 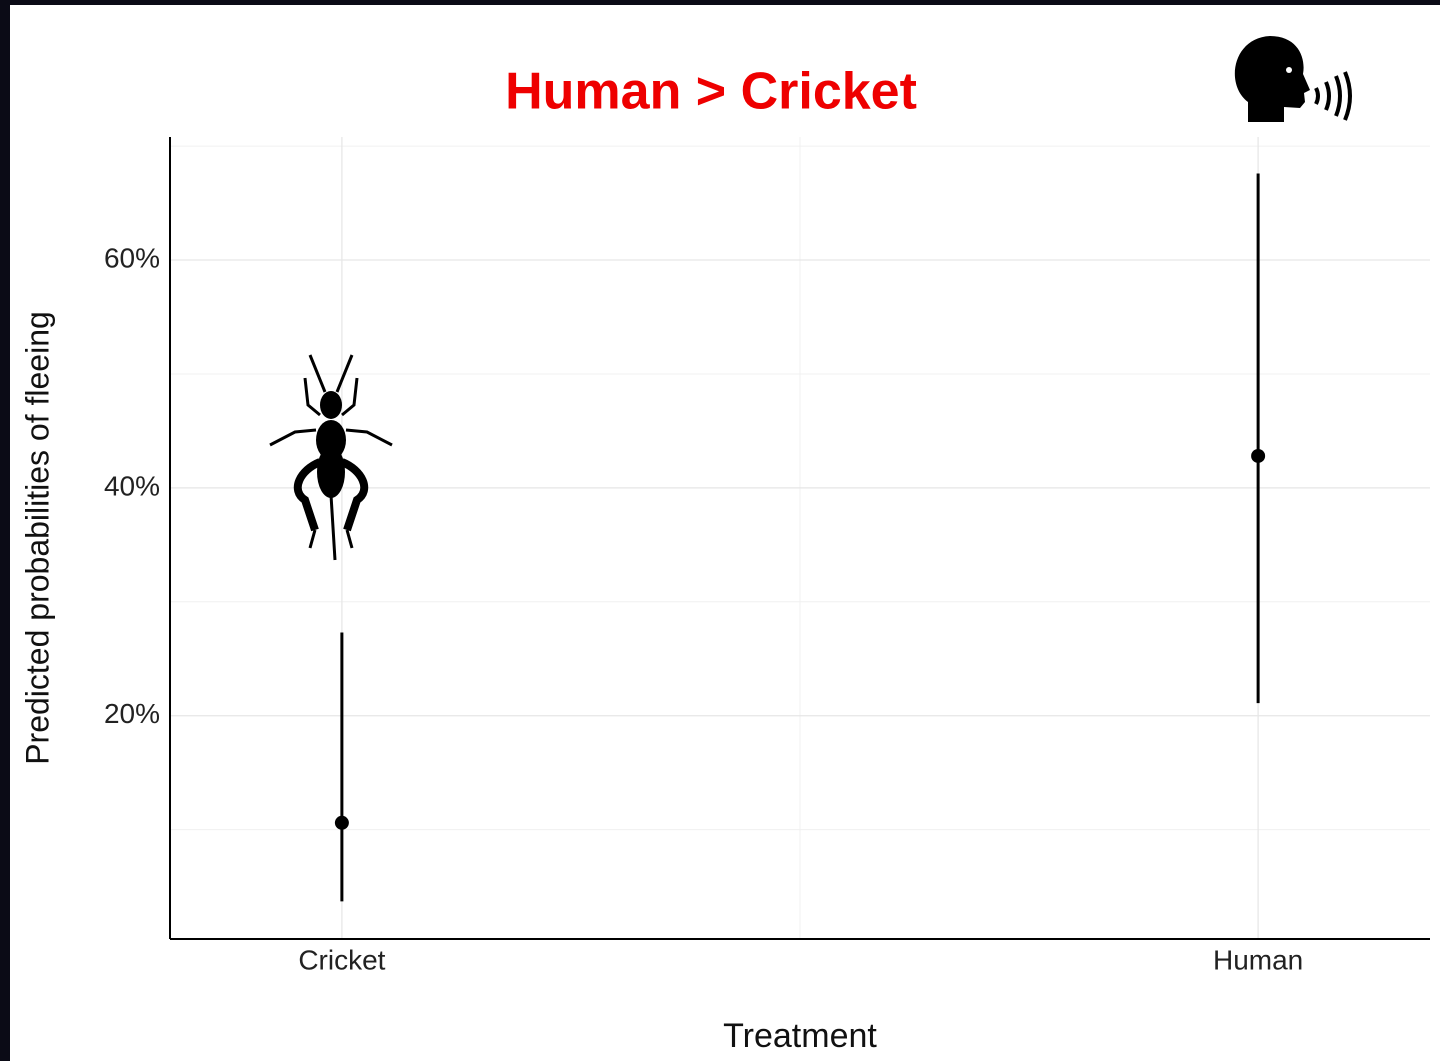 I want to click on x-tick-label: Cricket, so click(x=341, y=959).